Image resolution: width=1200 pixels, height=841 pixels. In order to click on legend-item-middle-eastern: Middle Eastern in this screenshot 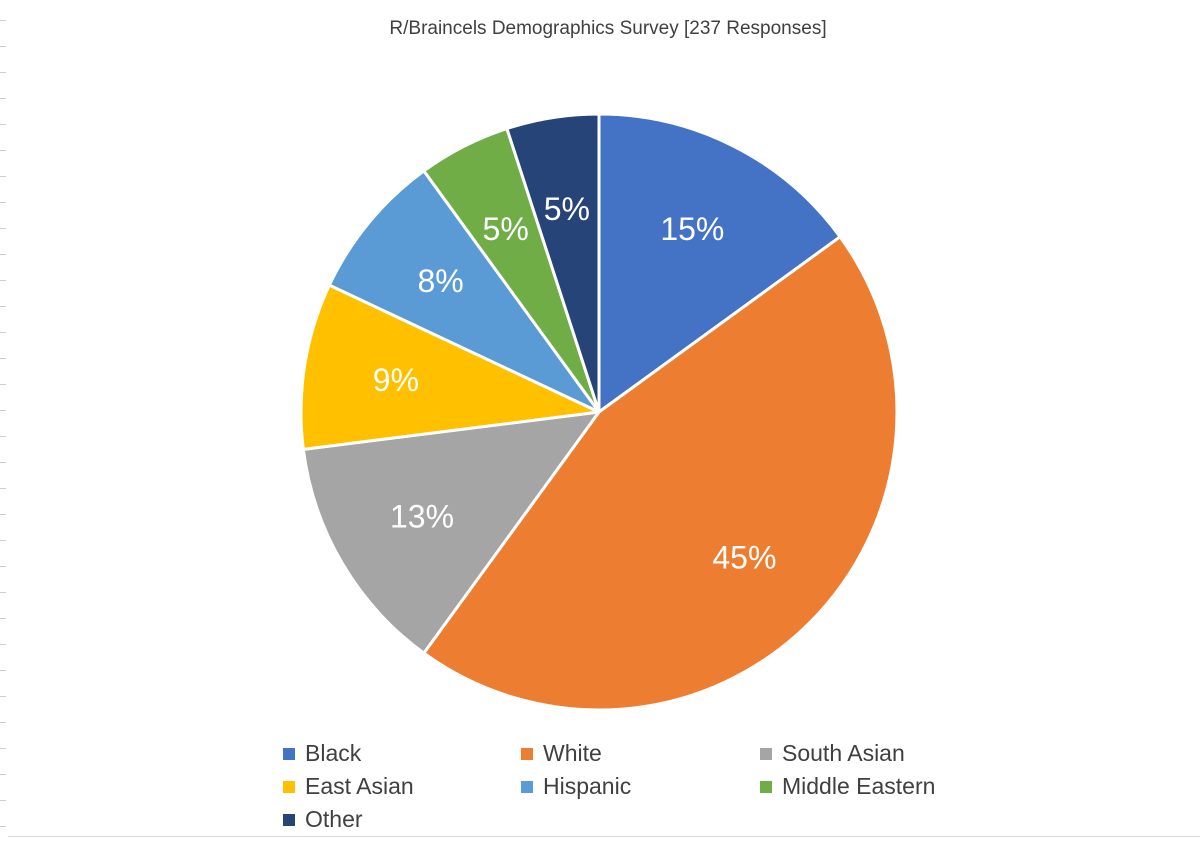, I will do `click(847, 786)`.